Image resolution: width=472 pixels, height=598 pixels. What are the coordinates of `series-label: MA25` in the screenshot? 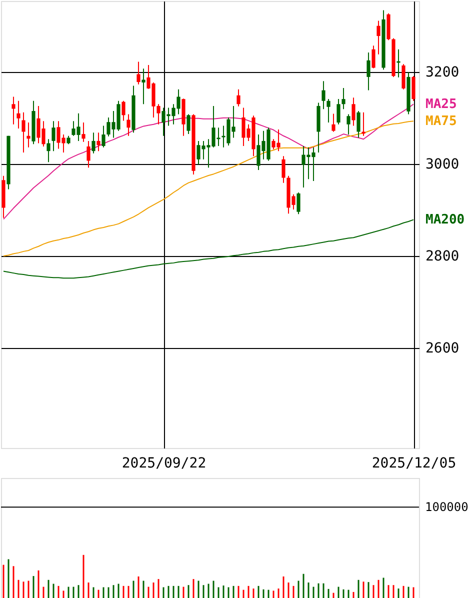 It's located at (441, 104).